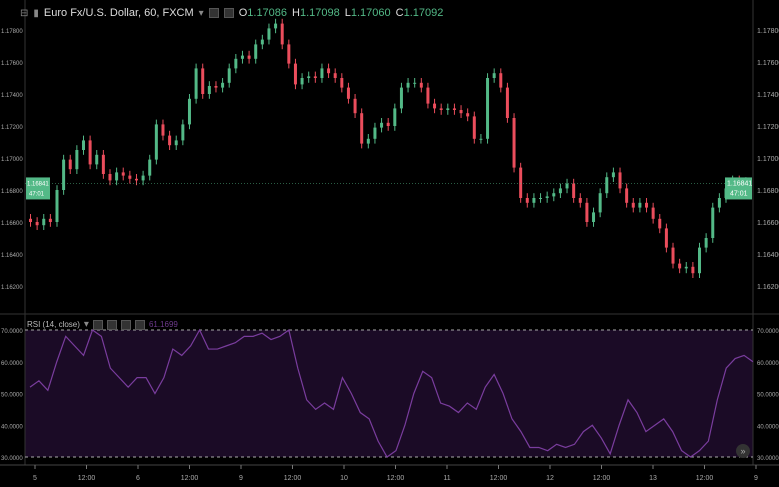 The image size is (779, 487). What do you see at coordinates (739, 183) in the screenshot?
I see `current-price-label: 1.16841` at bounding box center [739, 183].